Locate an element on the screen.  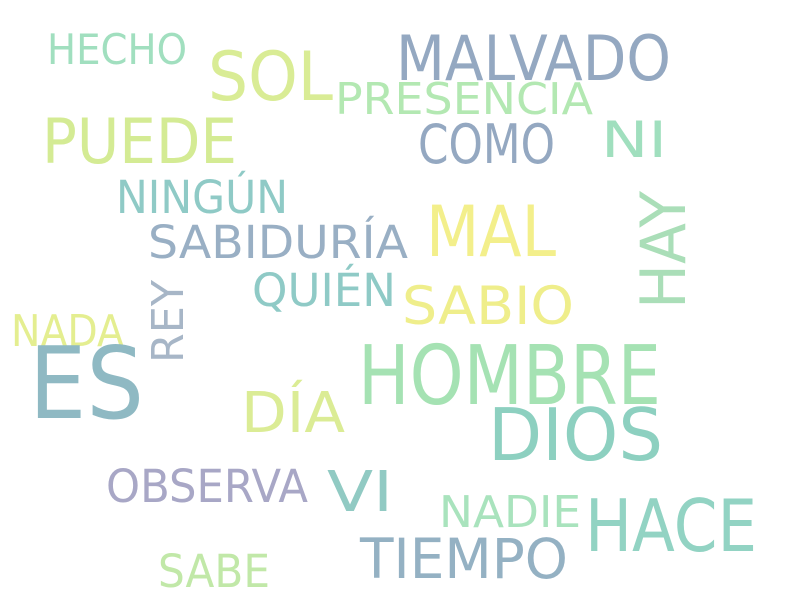
word-rey: REY is located at coordinates (168, 321).